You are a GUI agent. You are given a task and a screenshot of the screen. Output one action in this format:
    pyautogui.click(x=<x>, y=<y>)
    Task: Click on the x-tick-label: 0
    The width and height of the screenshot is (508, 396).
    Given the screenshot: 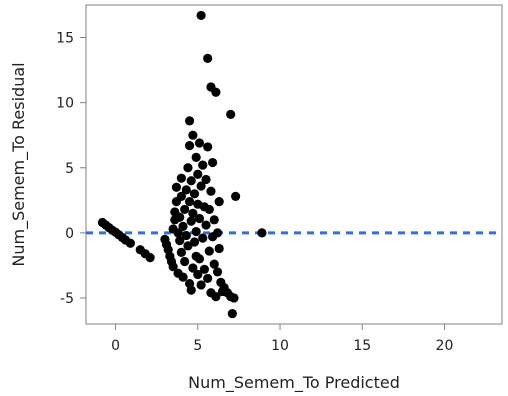 What is the action you would take?
    pyautogui.click(x=115, y=346)
    